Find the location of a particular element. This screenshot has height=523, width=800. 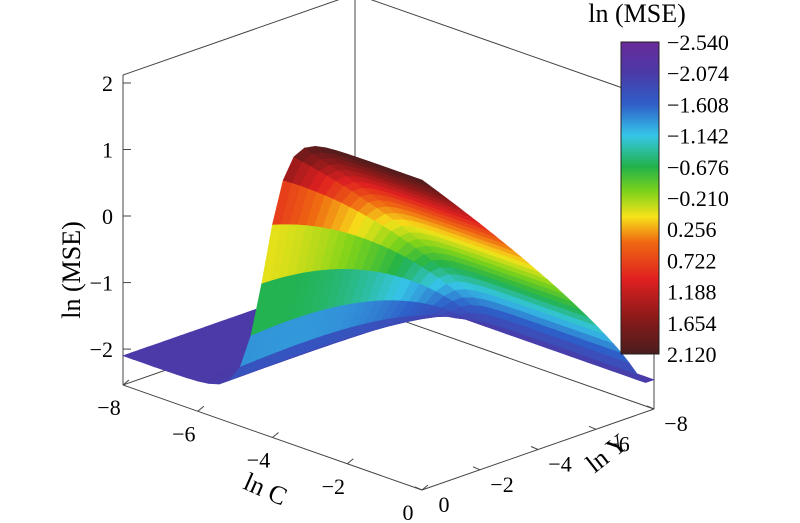

colorbar-tick-label: −2.540 is located at coordinates (698, 42).